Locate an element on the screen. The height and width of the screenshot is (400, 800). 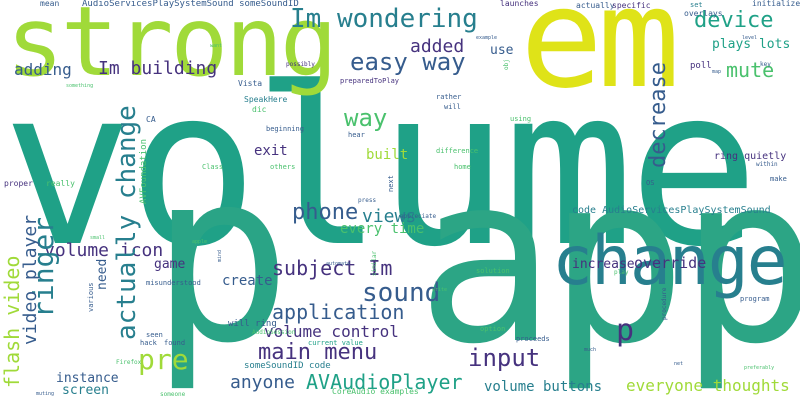
word-main-menu: main menu is located at coordinates (318, 352).